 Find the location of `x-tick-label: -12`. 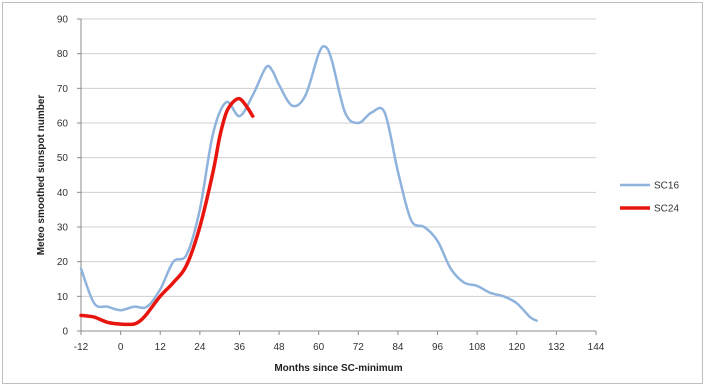

x-tick-label: -12 is located at coordinates (81, 347).